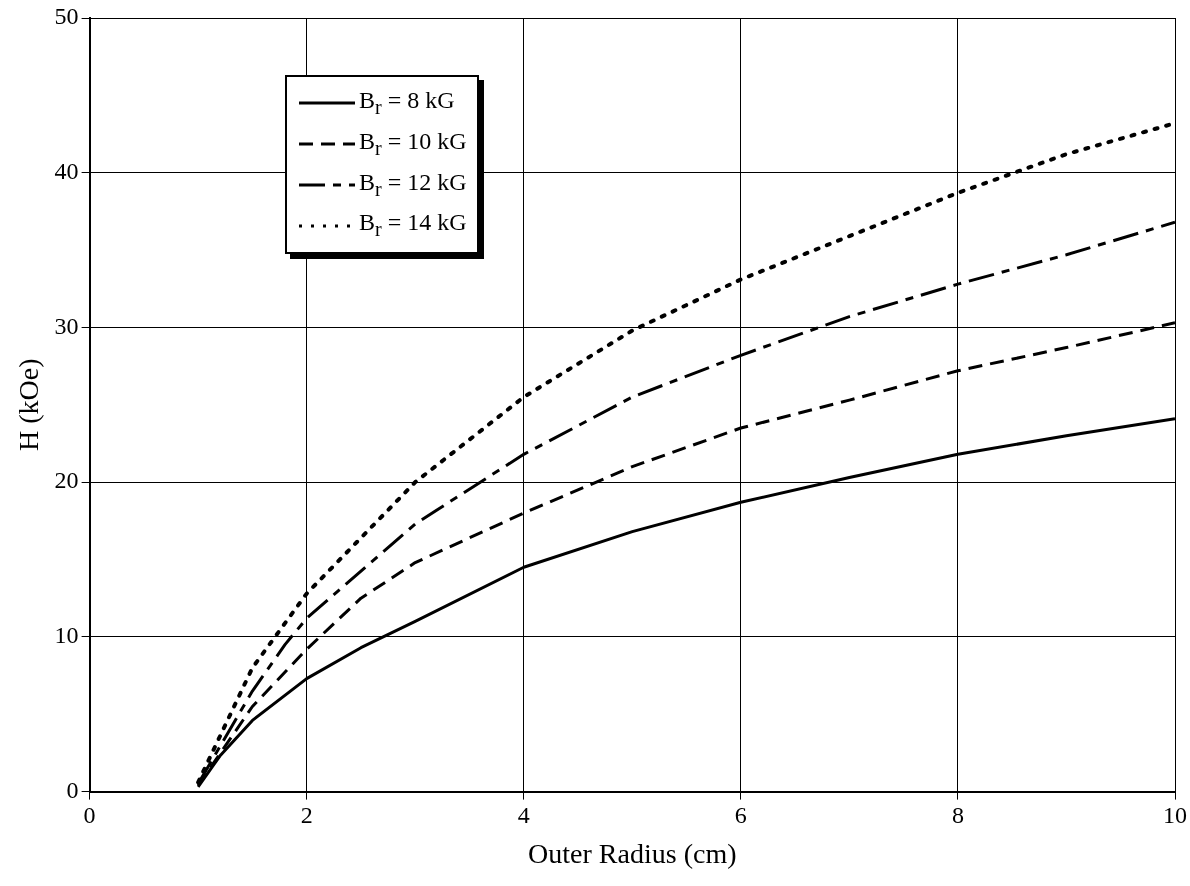  I want to click on x-tick-label: 10, so click(1175, 815).